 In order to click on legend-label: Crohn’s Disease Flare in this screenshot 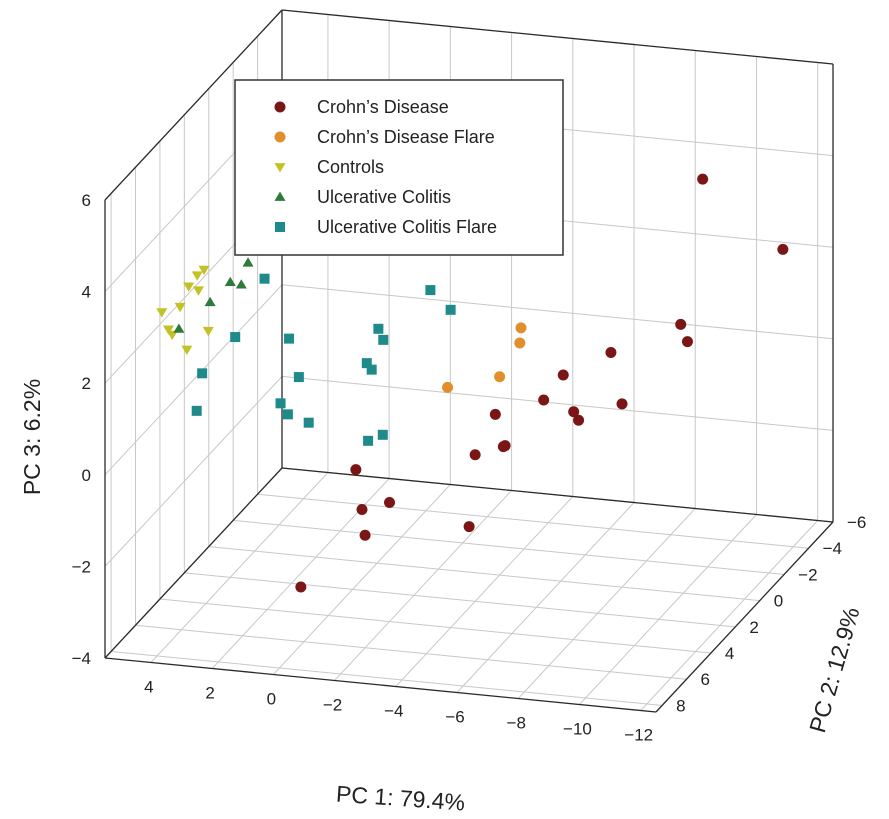, I will do `click(406, 137)`.